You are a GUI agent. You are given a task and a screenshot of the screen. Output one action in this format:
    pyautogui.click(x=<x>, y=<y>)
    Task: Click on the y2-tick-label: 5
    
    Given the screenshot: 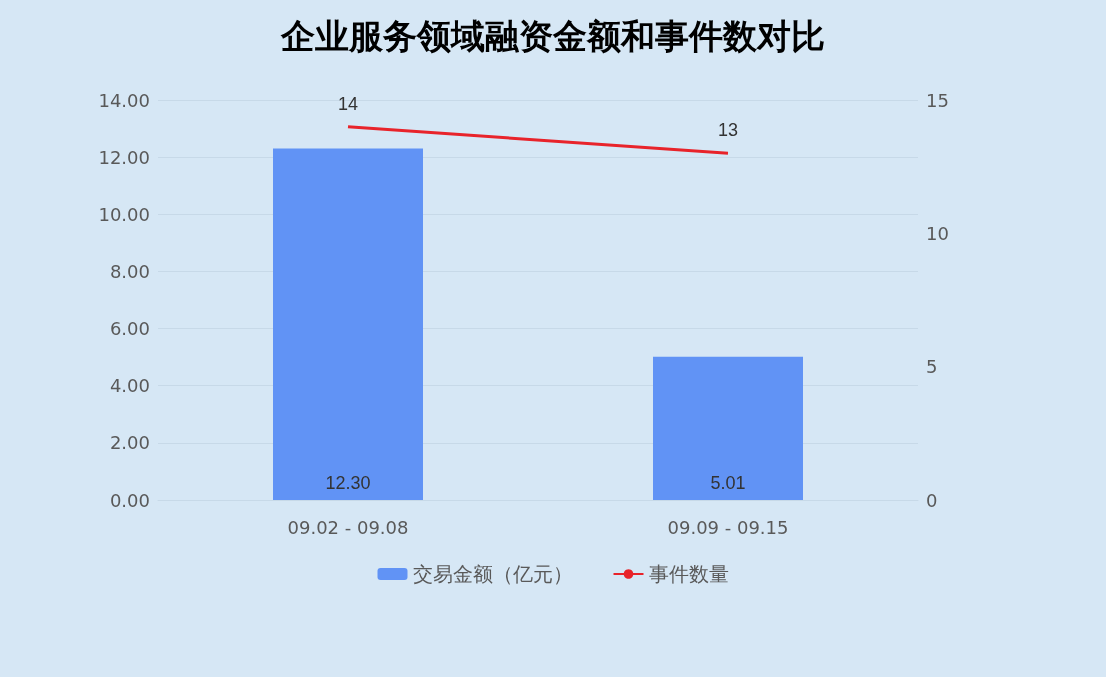 What is the action you would take?
    pyautogui.click(x=932, y=367)
    